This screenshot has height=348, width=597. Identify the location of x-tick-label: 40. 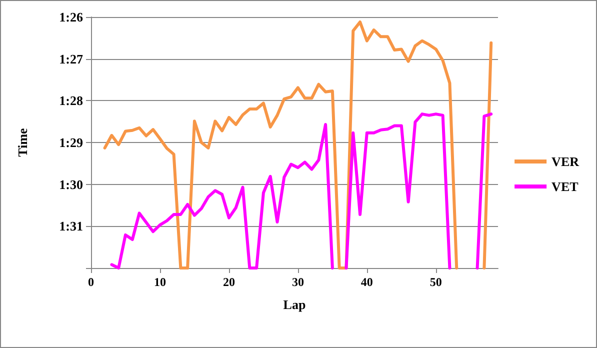
(366, 282).